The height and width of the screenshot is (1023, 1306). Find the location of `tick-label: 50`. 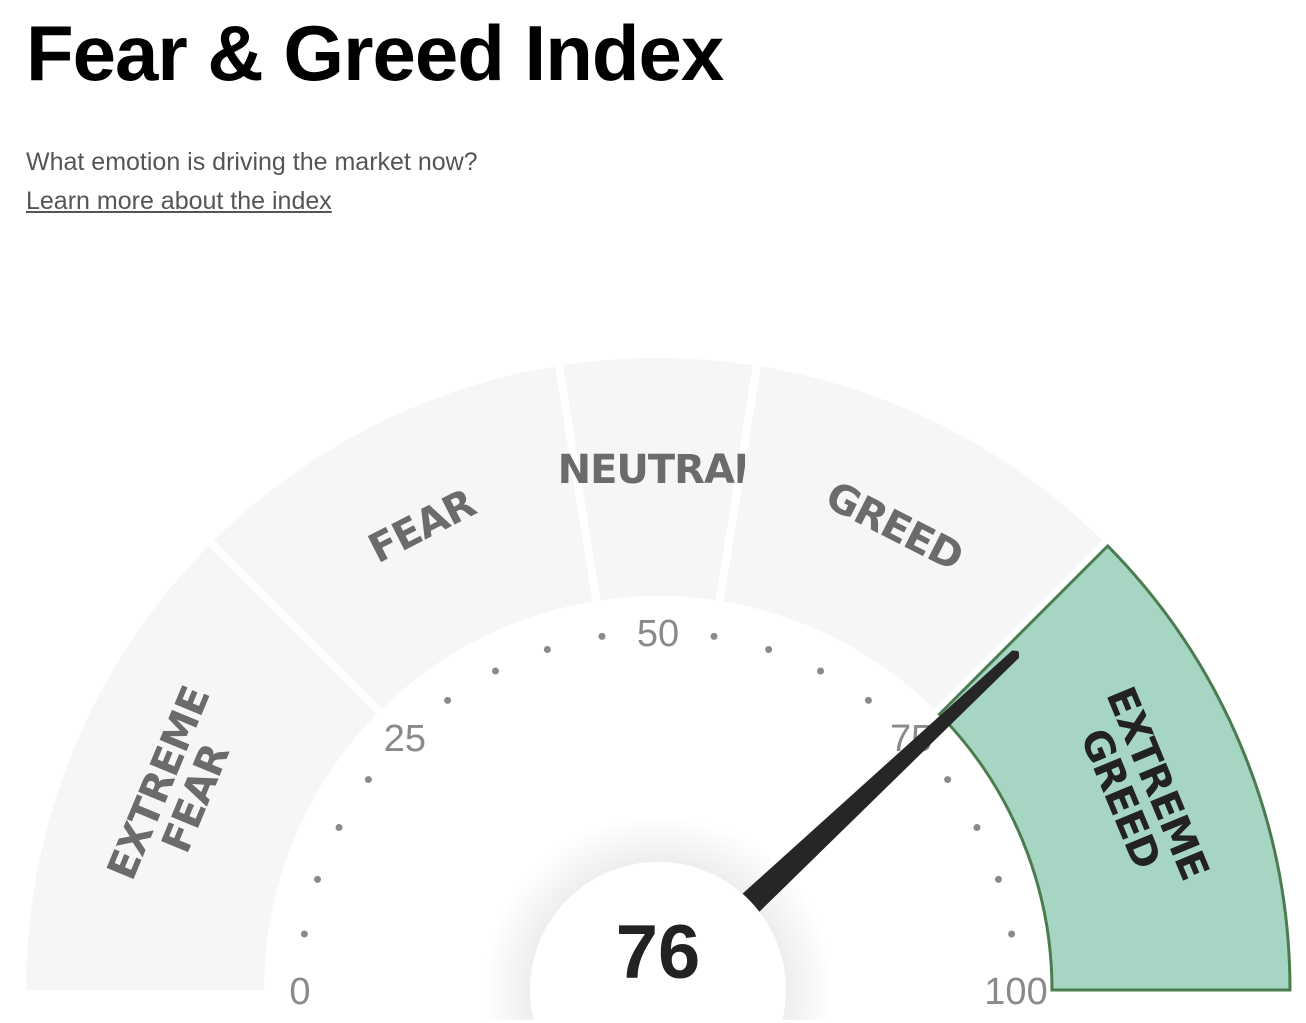

tick-label: 50 is located at coordinates (658, 634).